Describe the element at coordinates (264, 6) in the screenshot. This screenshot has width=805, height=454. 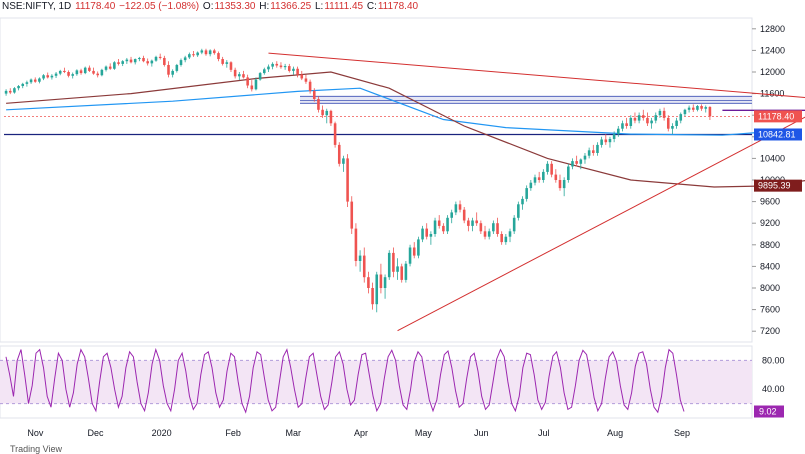
I see `high-label: H:` at that location.